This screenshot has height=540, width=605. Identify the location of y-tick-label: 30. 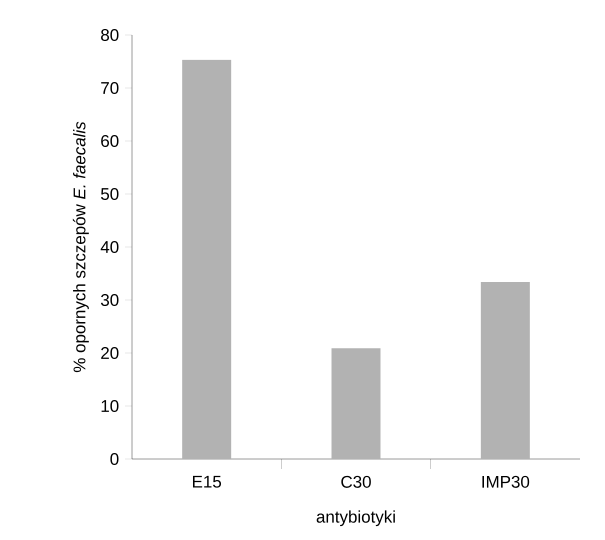
(109, 300).